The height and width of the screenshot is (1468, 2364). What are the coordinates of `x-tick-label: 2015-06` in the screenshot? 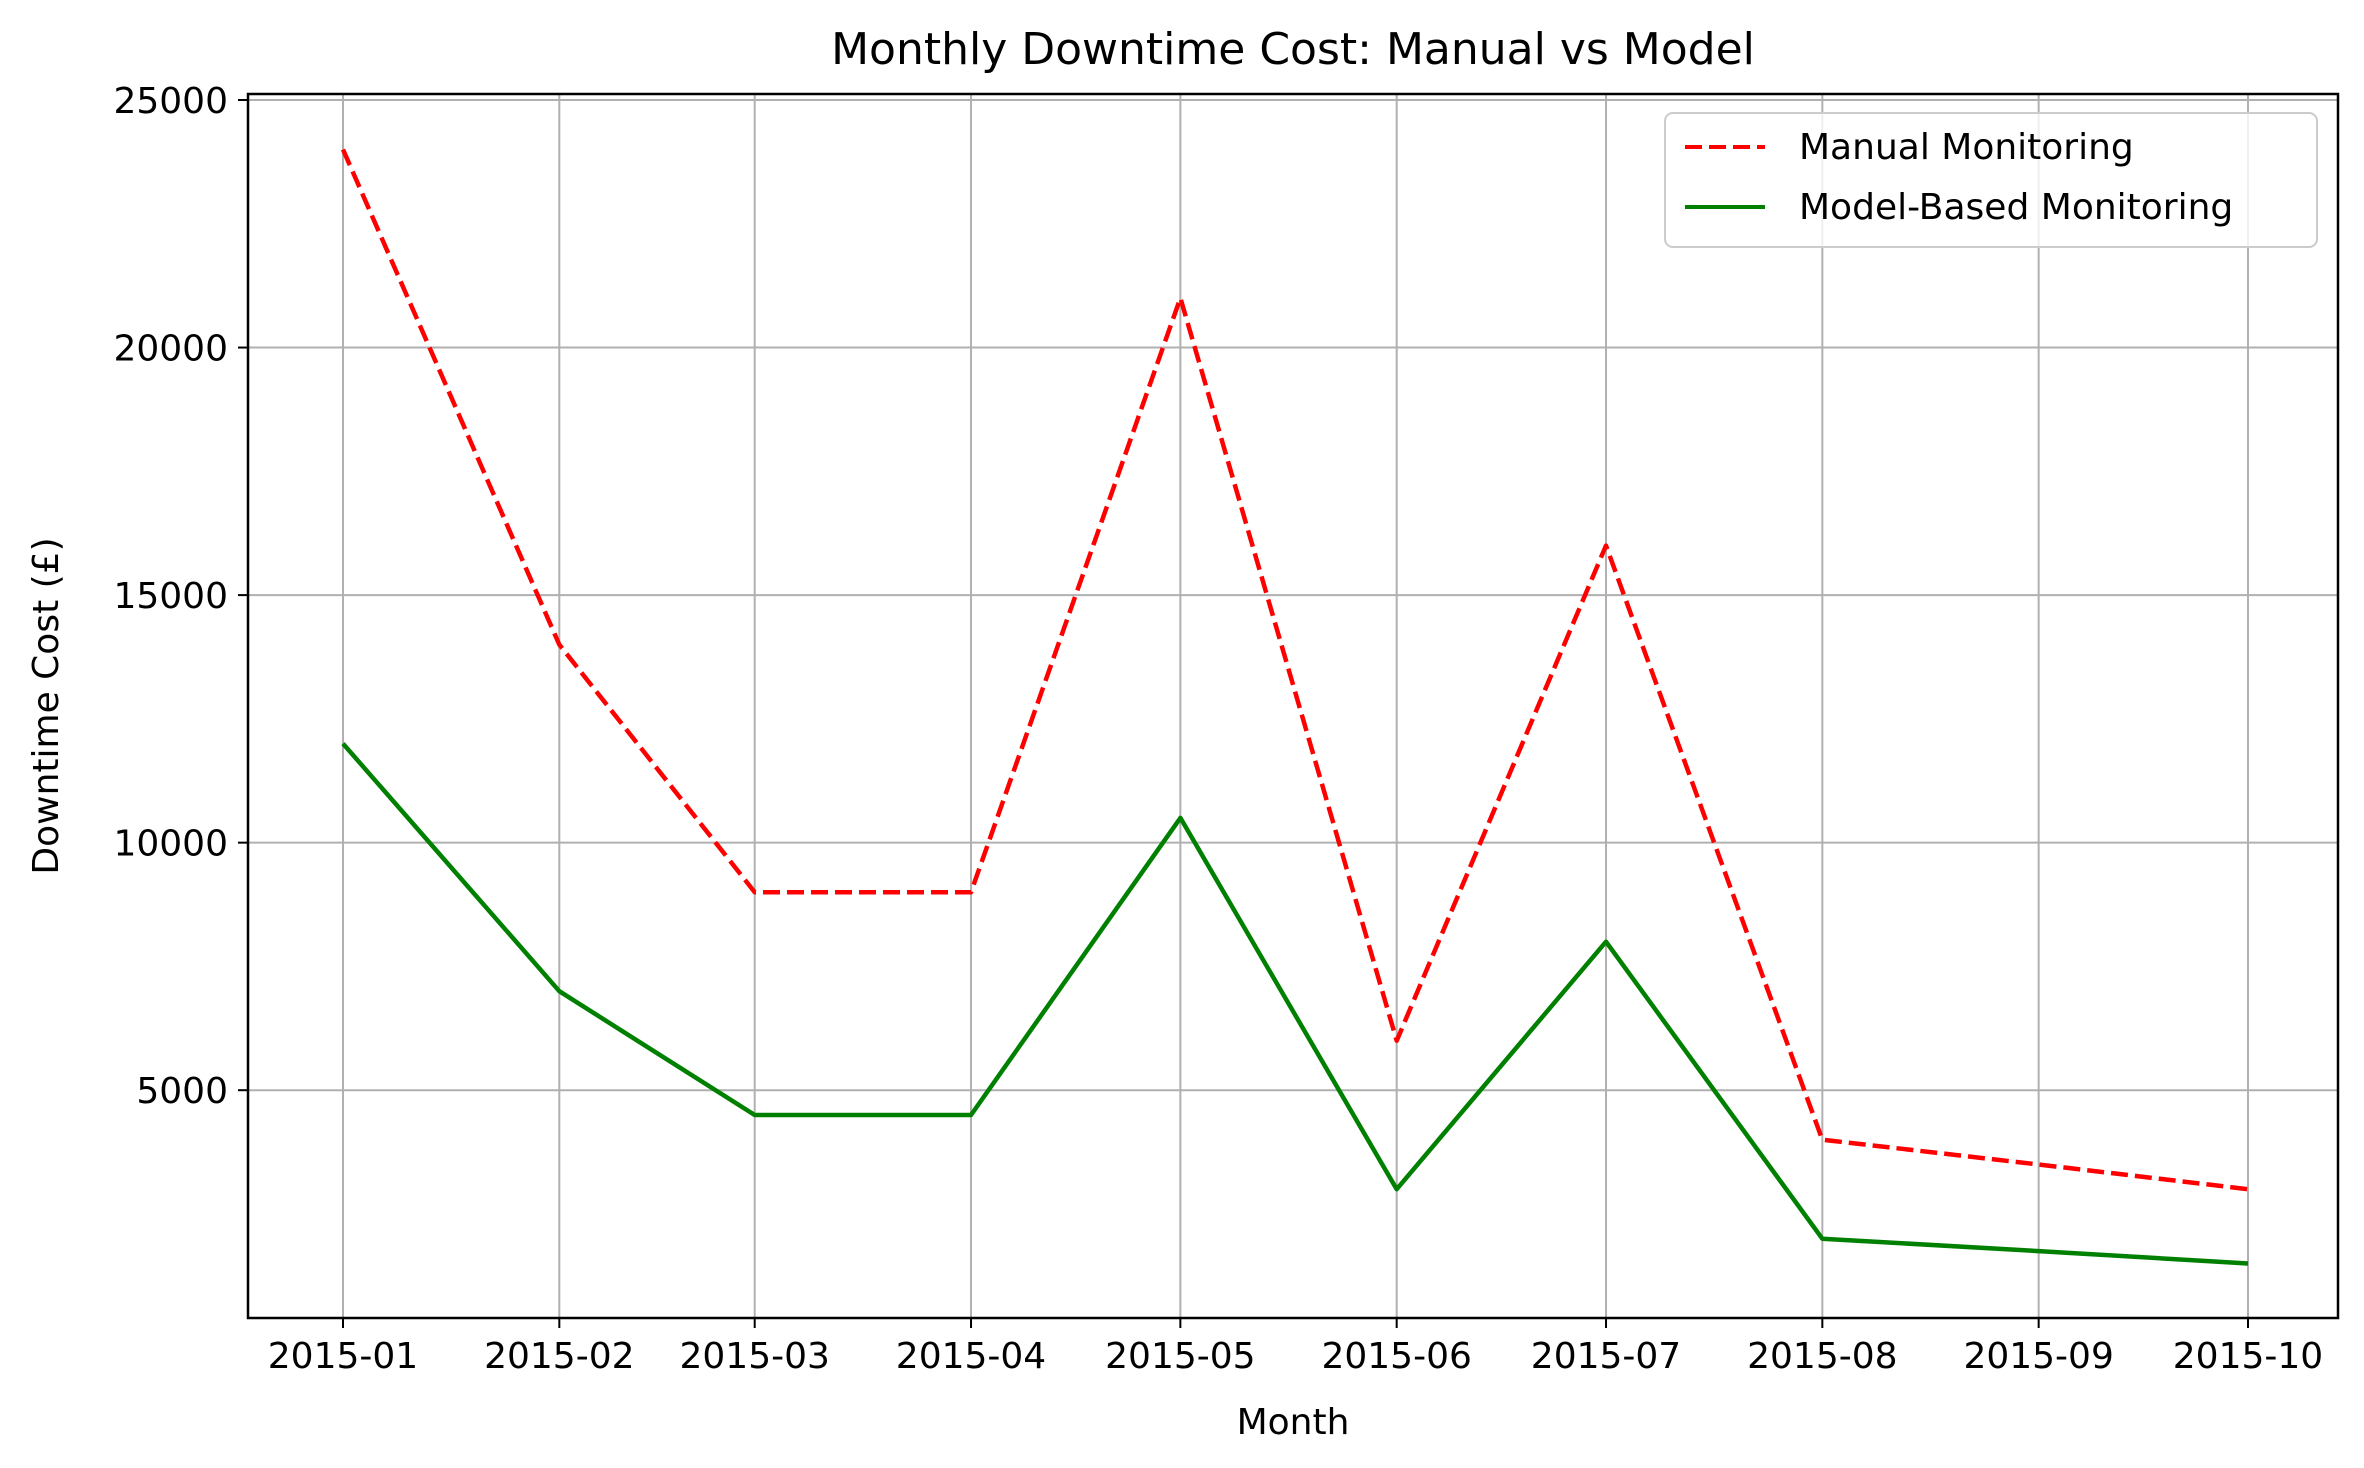 It's located at (1396, 1356).